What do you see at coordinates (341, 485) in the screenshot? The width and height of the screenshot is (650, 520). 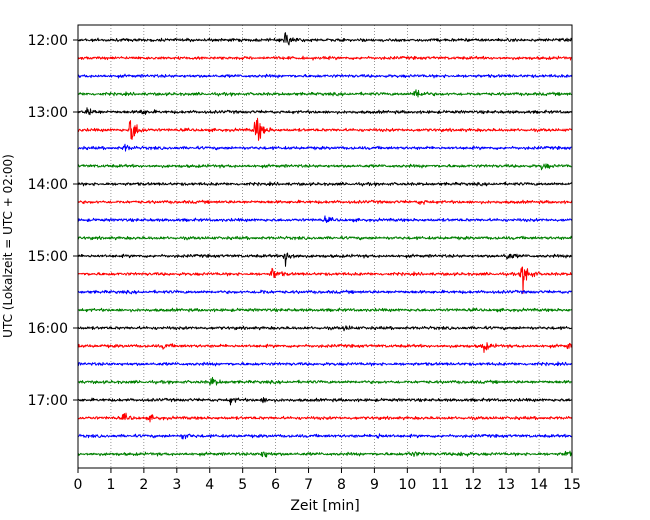 I see `x-tick-label: 8` at bounding box center [341, 485].